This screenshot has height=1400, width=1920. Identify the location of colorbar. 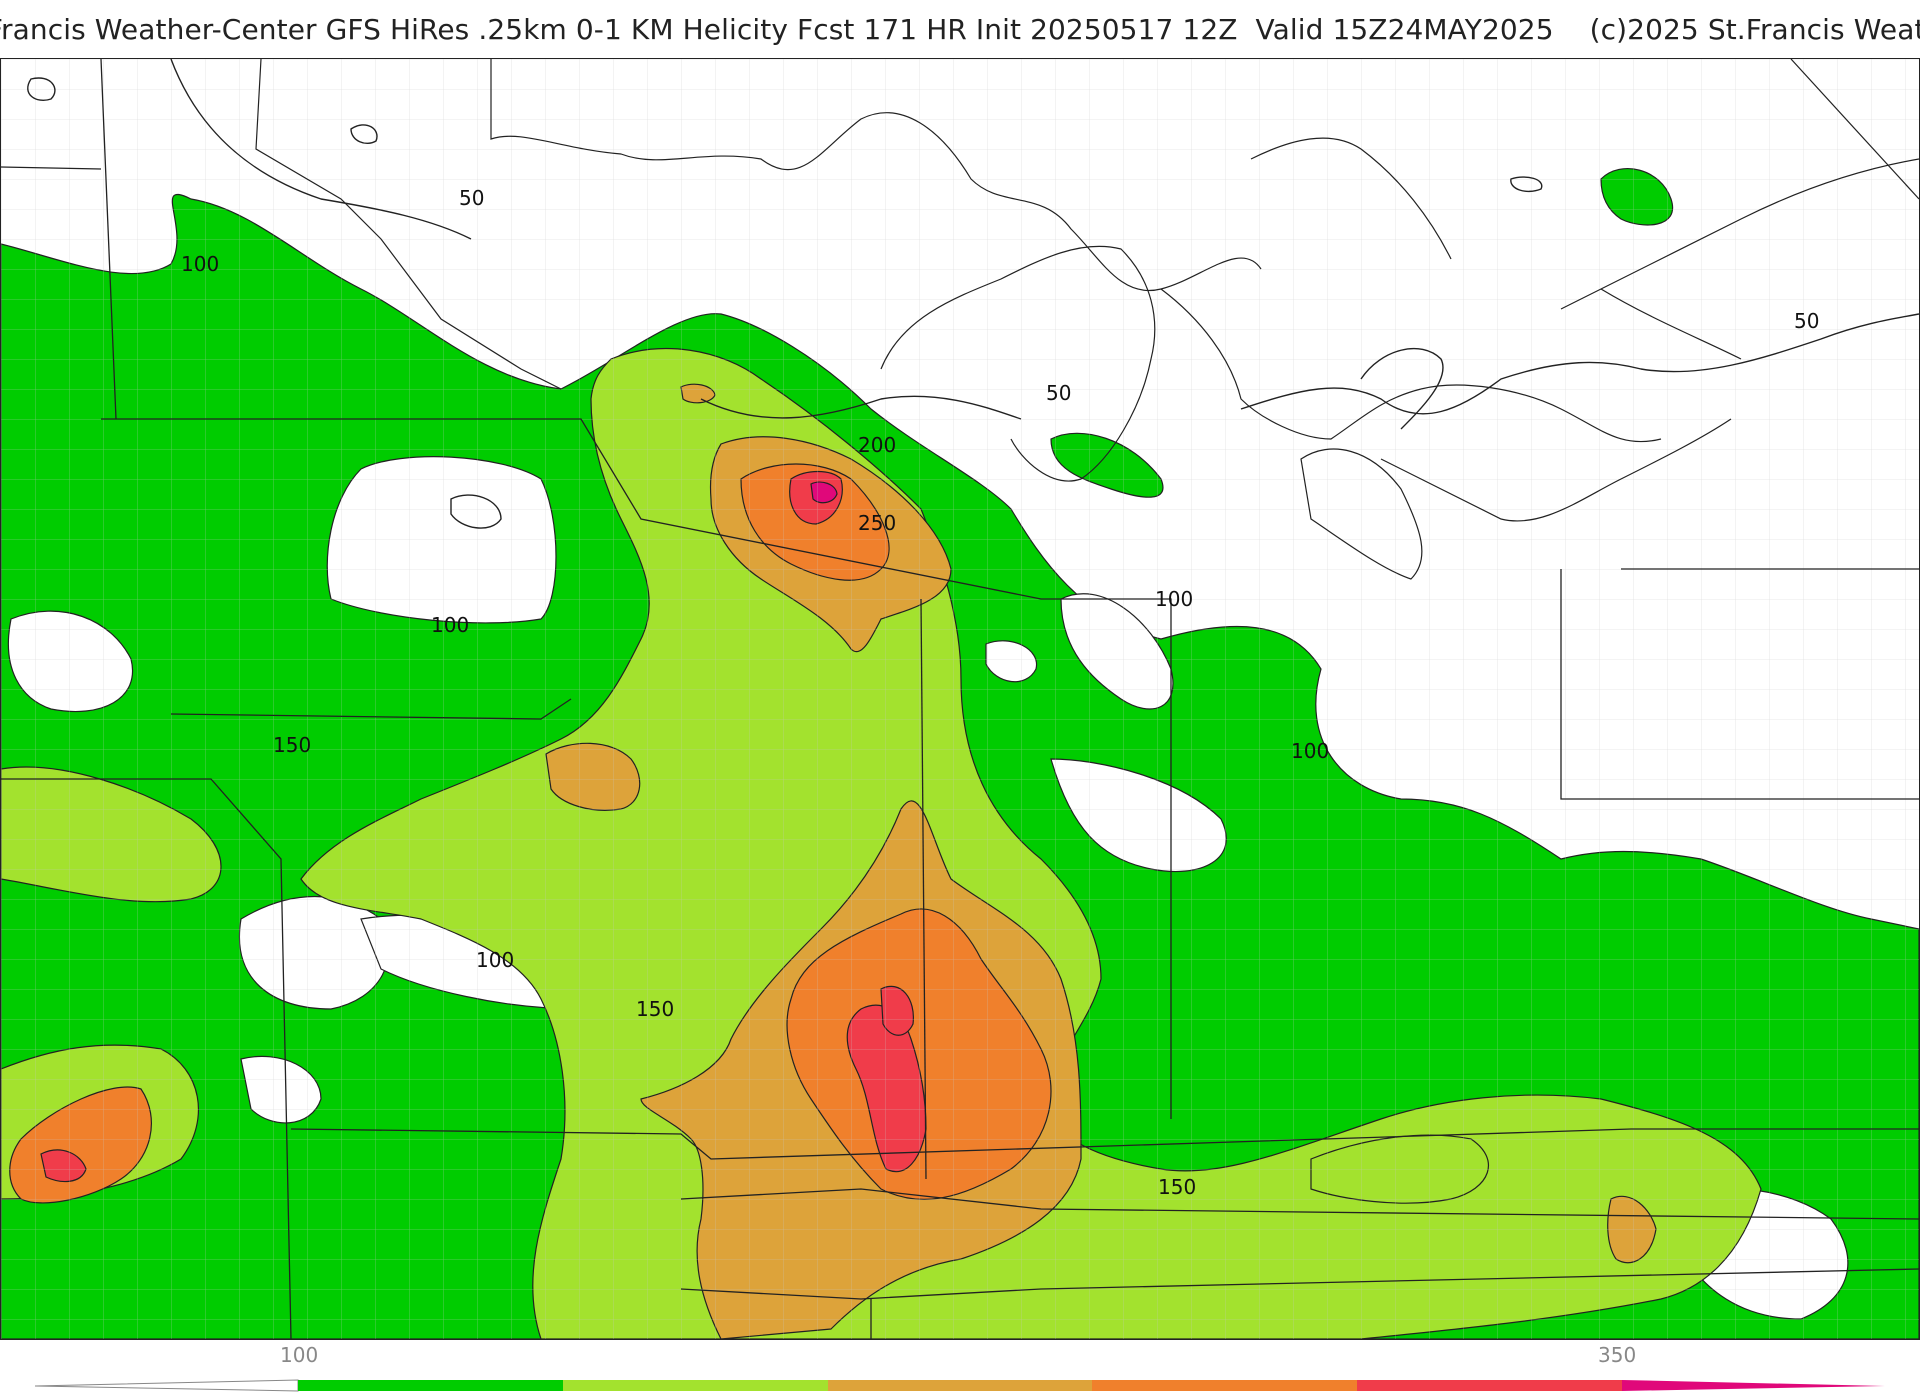
(959, 1385).